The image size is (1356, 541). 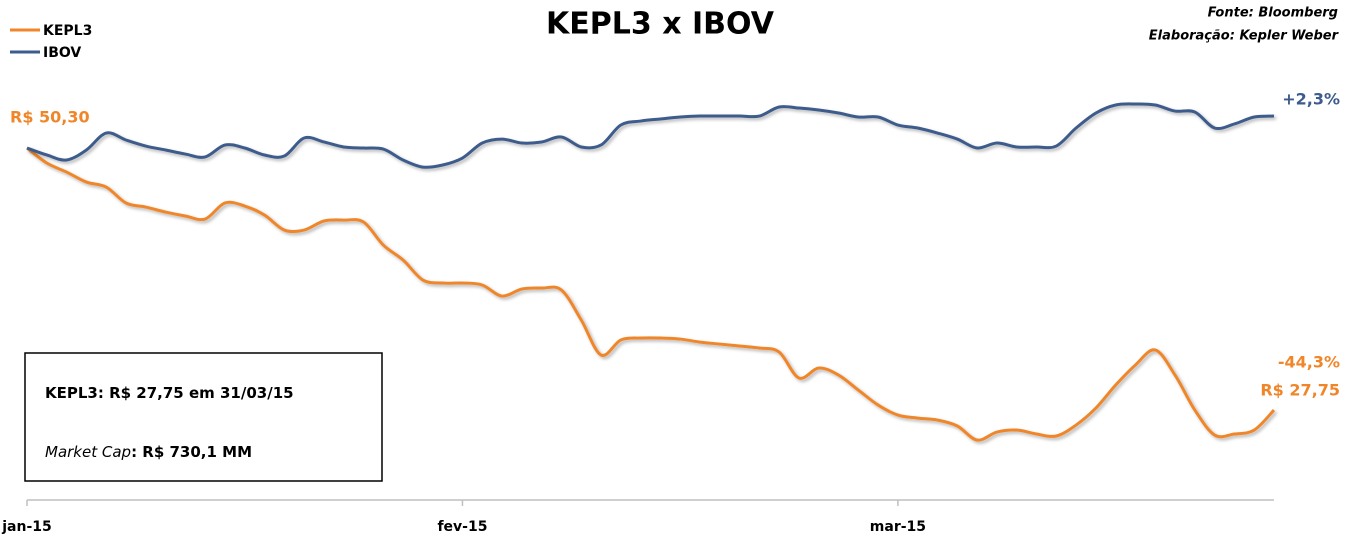 I want to click on annotation: +2,3%, so click(x=1311, y=99).